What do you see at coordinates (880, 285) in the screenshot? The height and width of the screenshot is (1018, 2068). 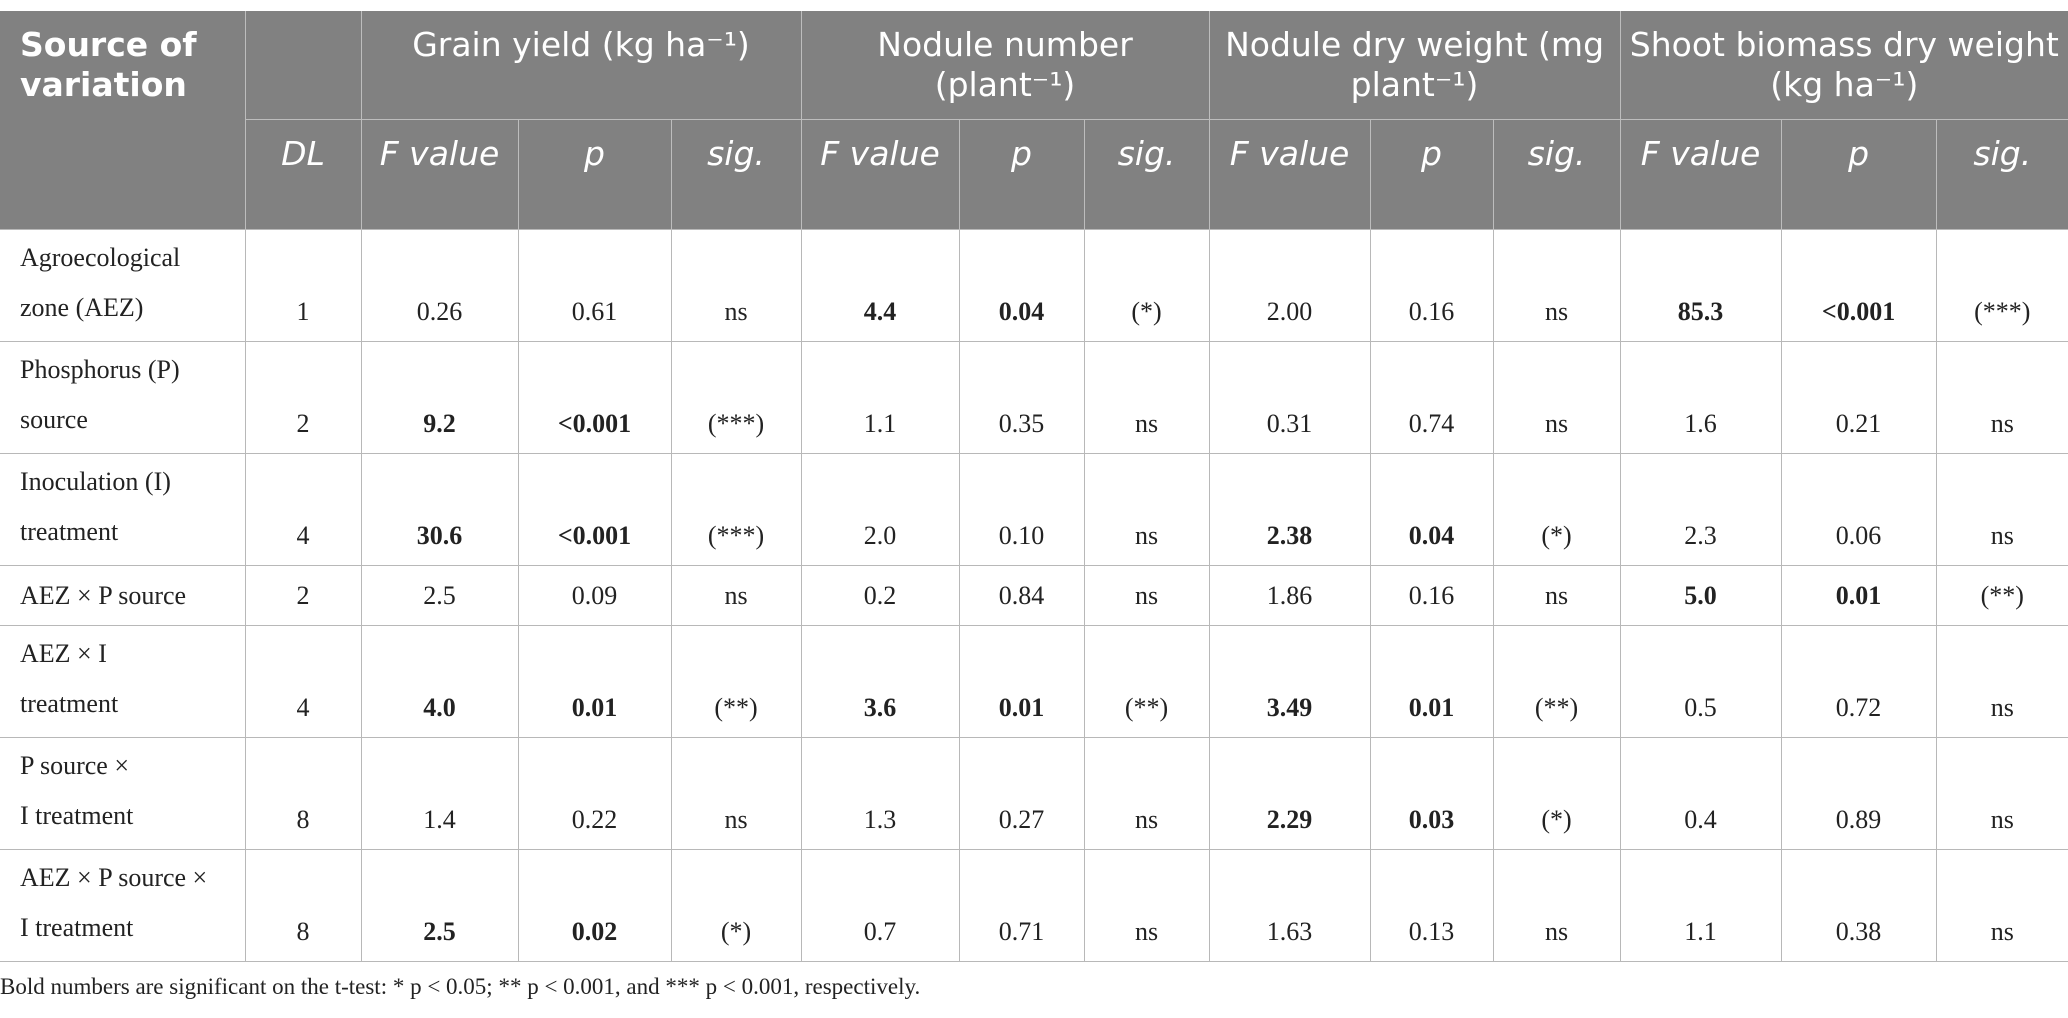 I see `table-cell: 4.4` at bounding box center [880, 285].